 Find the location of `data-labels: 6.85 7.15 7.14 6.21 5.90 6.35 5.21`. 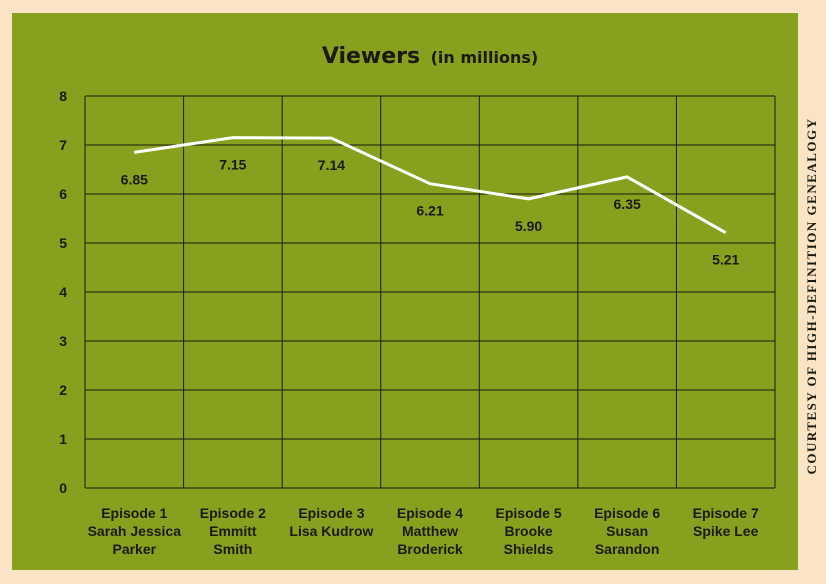

data-labels: 6.85 7.15 7.14 6.21 5.90 6.35 5.21 is located at coordinates (430, 212).